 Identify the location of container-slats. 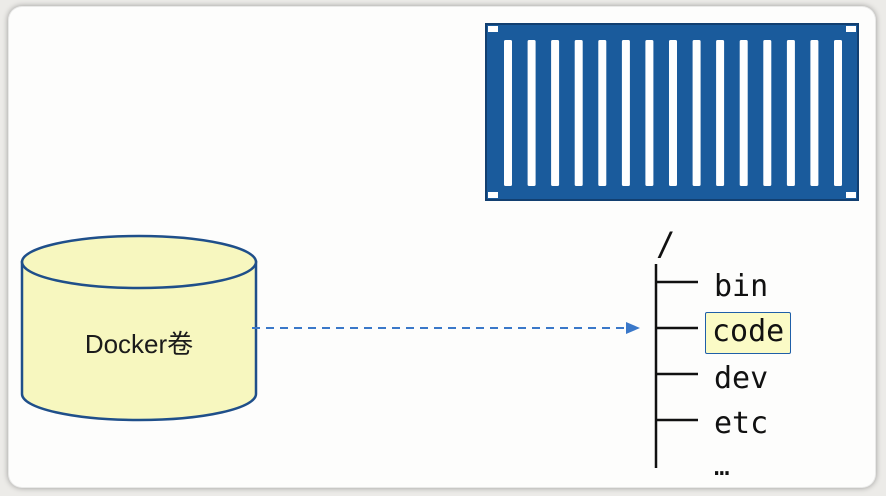
(673, 113).